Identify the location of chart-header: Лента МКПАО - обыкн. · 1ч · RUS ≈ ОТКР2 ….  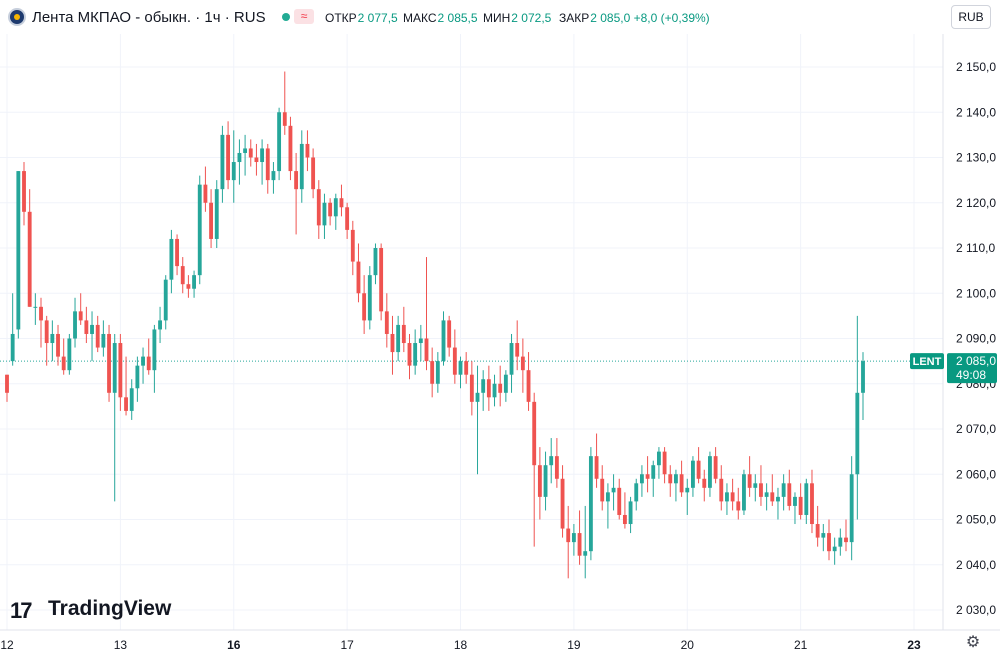
(500, 17).